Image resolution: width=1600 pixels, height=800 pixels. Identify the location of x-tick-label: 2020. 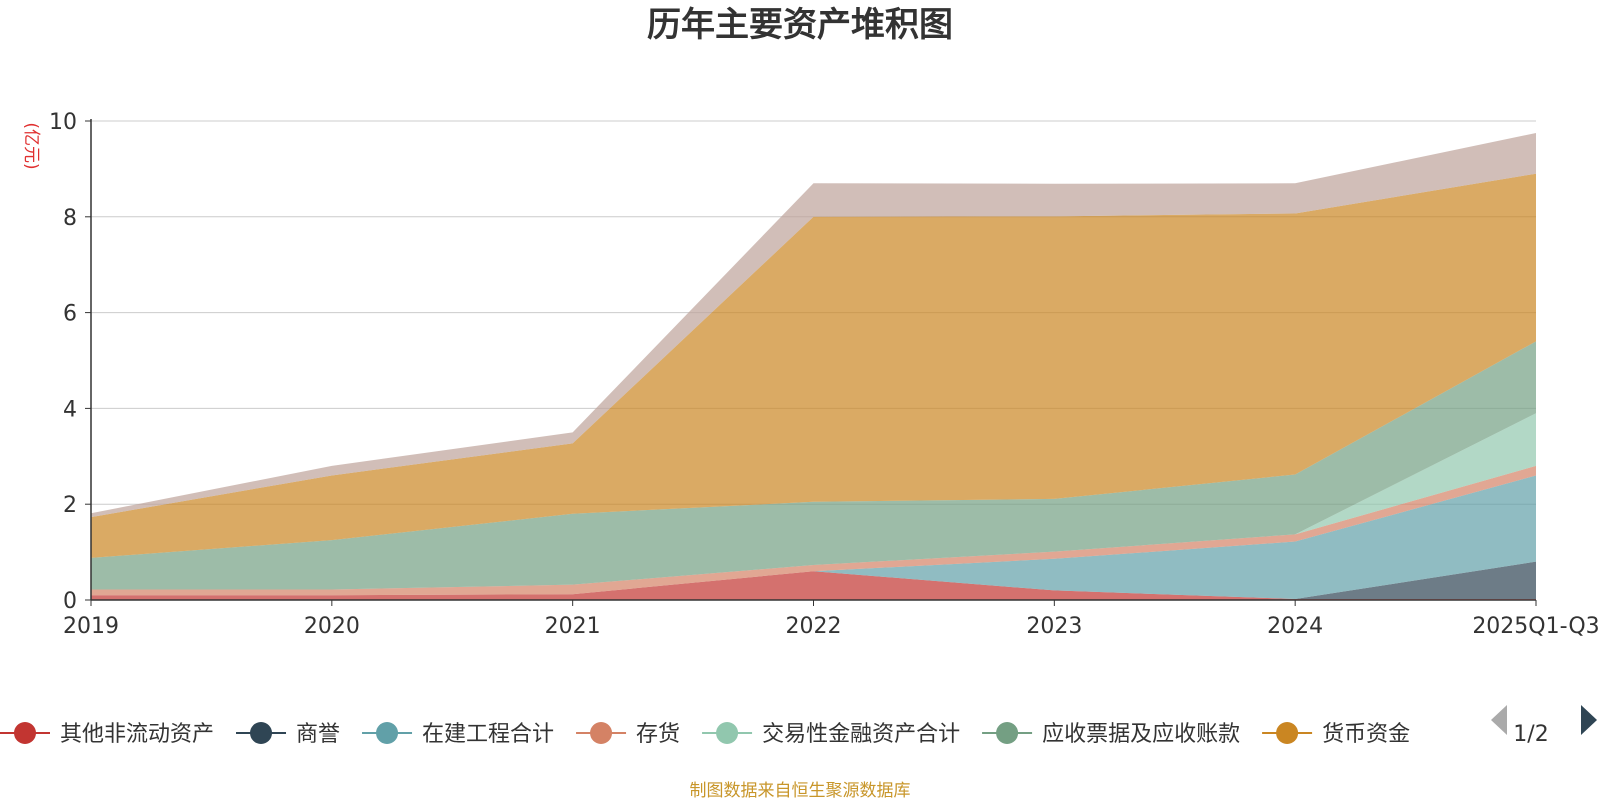
(332, 626).